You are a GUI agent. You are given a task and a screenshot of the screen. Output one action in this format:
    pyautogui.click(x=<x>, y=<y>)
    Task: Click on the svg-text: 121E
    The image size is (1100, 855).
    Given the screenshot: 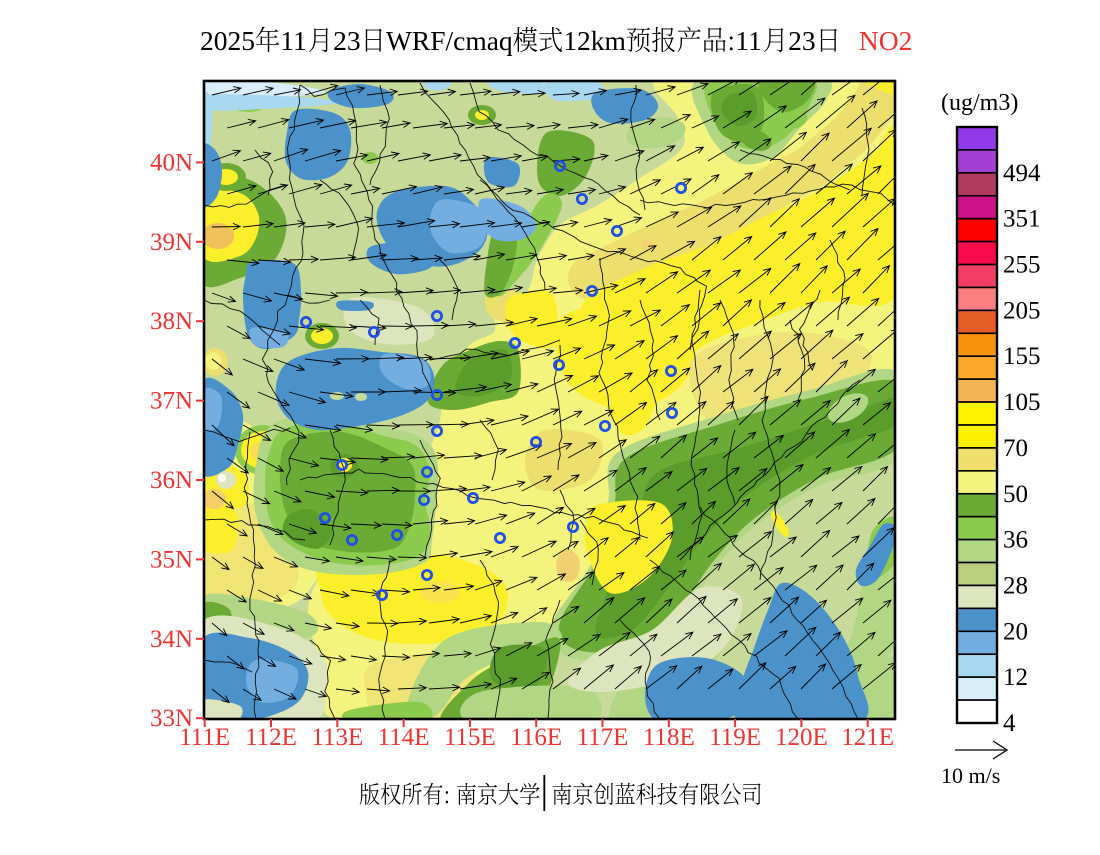 What is the action you would take?
    pyautogui.click(x=867, y=737)
    